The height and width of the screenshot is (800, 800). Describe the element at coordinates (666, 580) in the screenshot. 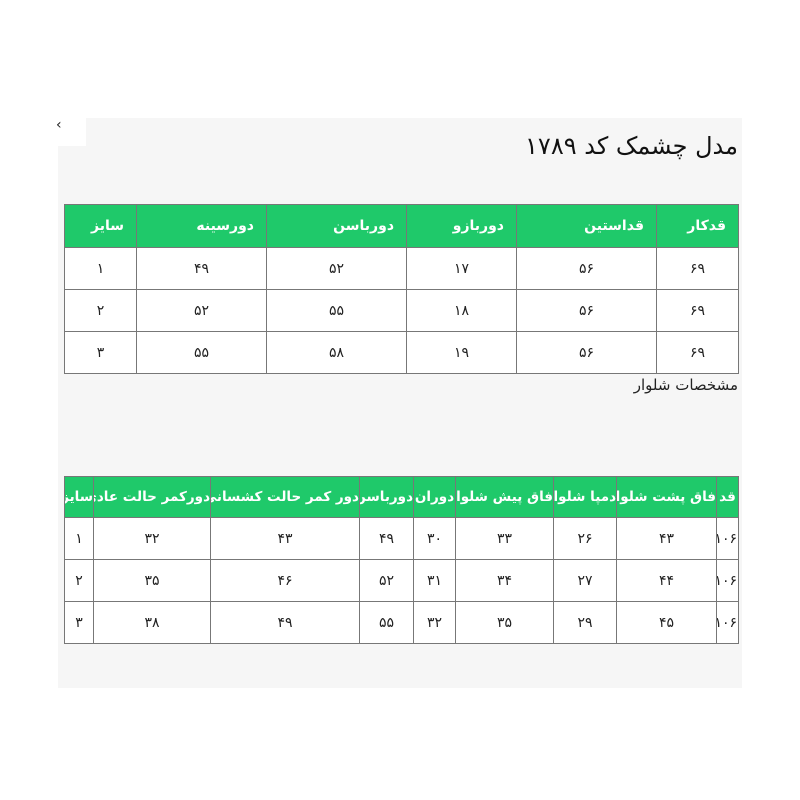

I see `table-cell: ۴۴` at that location.